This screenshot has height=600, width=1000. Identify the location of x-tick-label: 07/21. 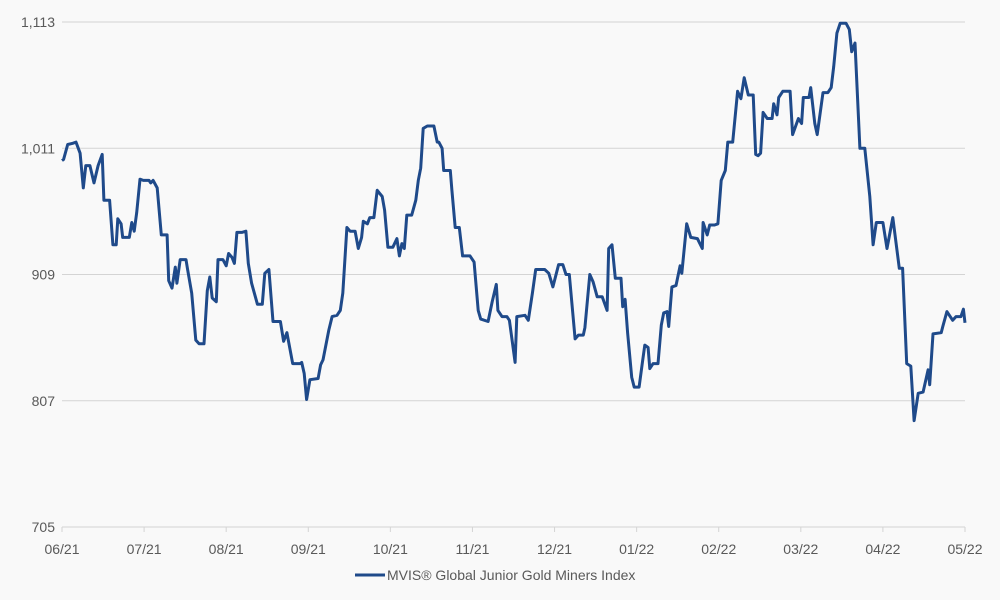
(144, 549).